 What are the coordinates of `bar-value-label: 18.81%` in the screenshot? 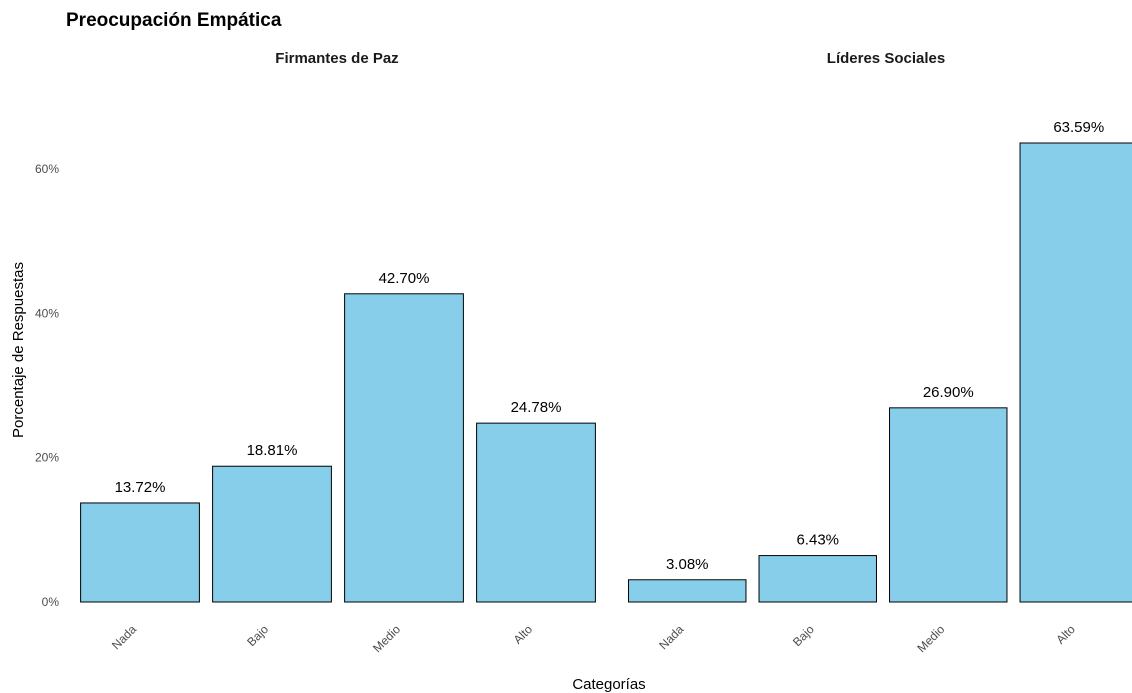 It's located at (272, 450).